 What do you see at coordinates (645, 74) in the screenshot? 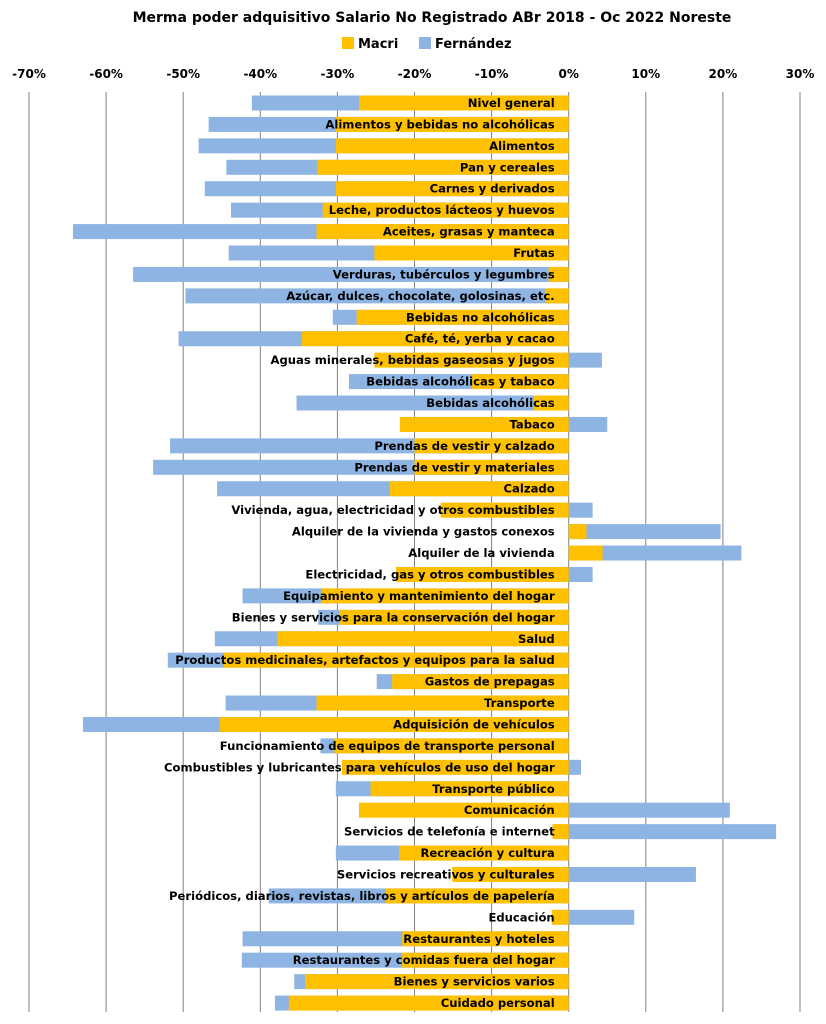
I see `x-tick-label: 10%` at bounding box center [645, 74].